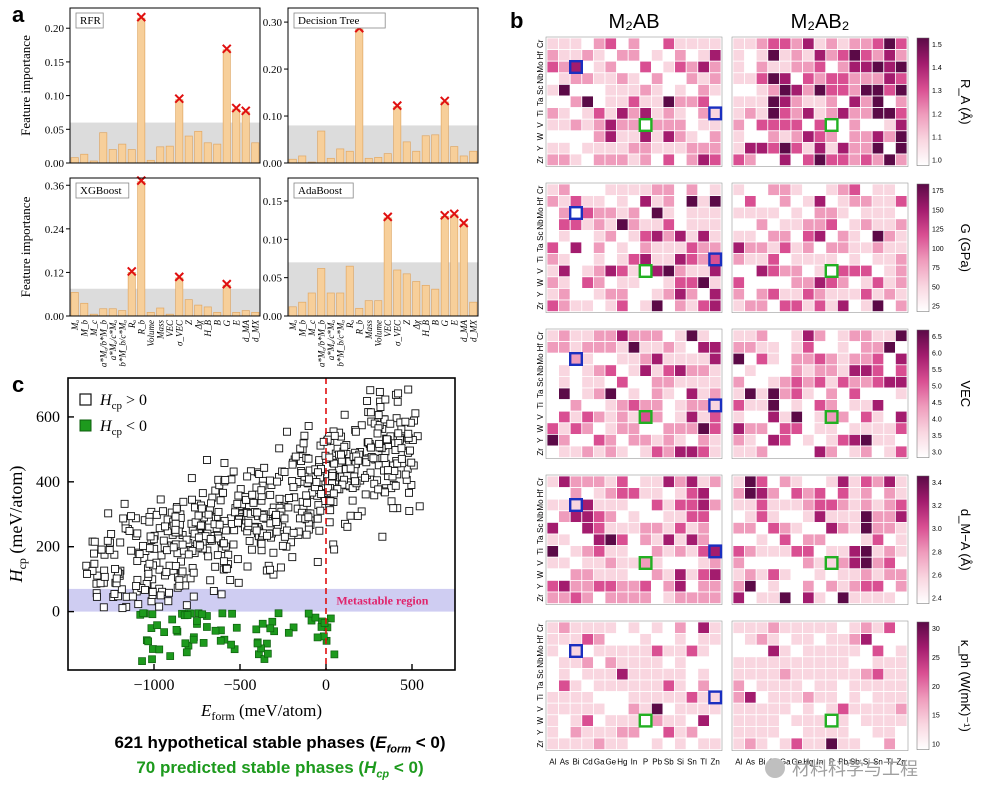 The image size is (993, 794). I want to click on x-tick-label: G, so click(227, 323).